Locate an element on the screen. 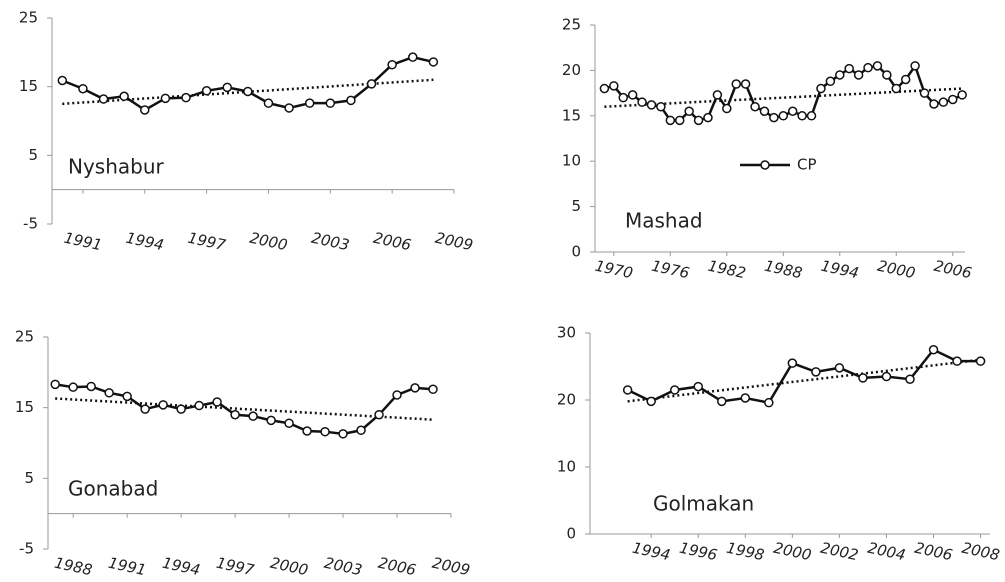 Image resolution: width=1005 pixels, height=582 pixels. x-tick-label: 1982 is located at coordinates (726, 270).